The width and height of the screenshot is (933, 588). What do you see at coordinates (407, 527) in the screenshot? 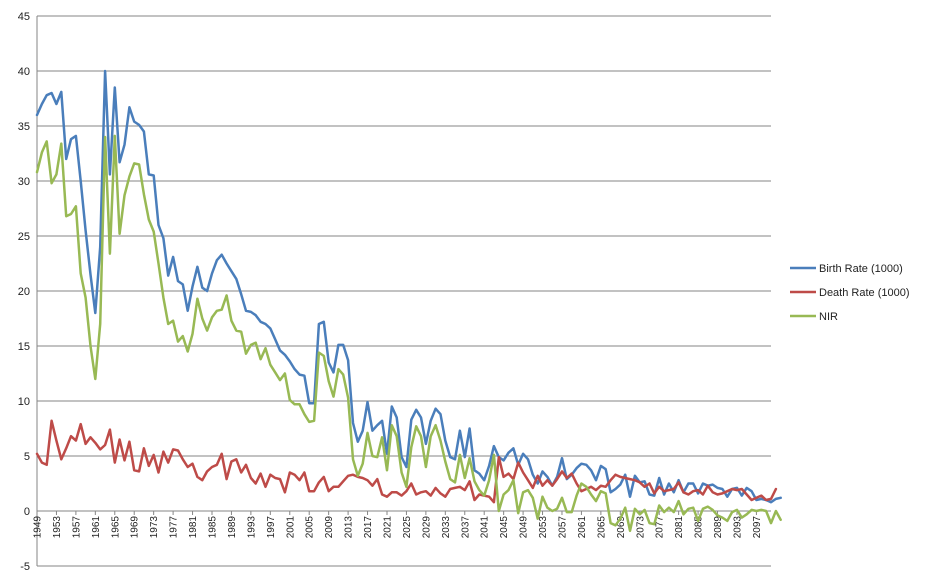
I see `x-tick-label: 2025` at bounding box center [407, 527].